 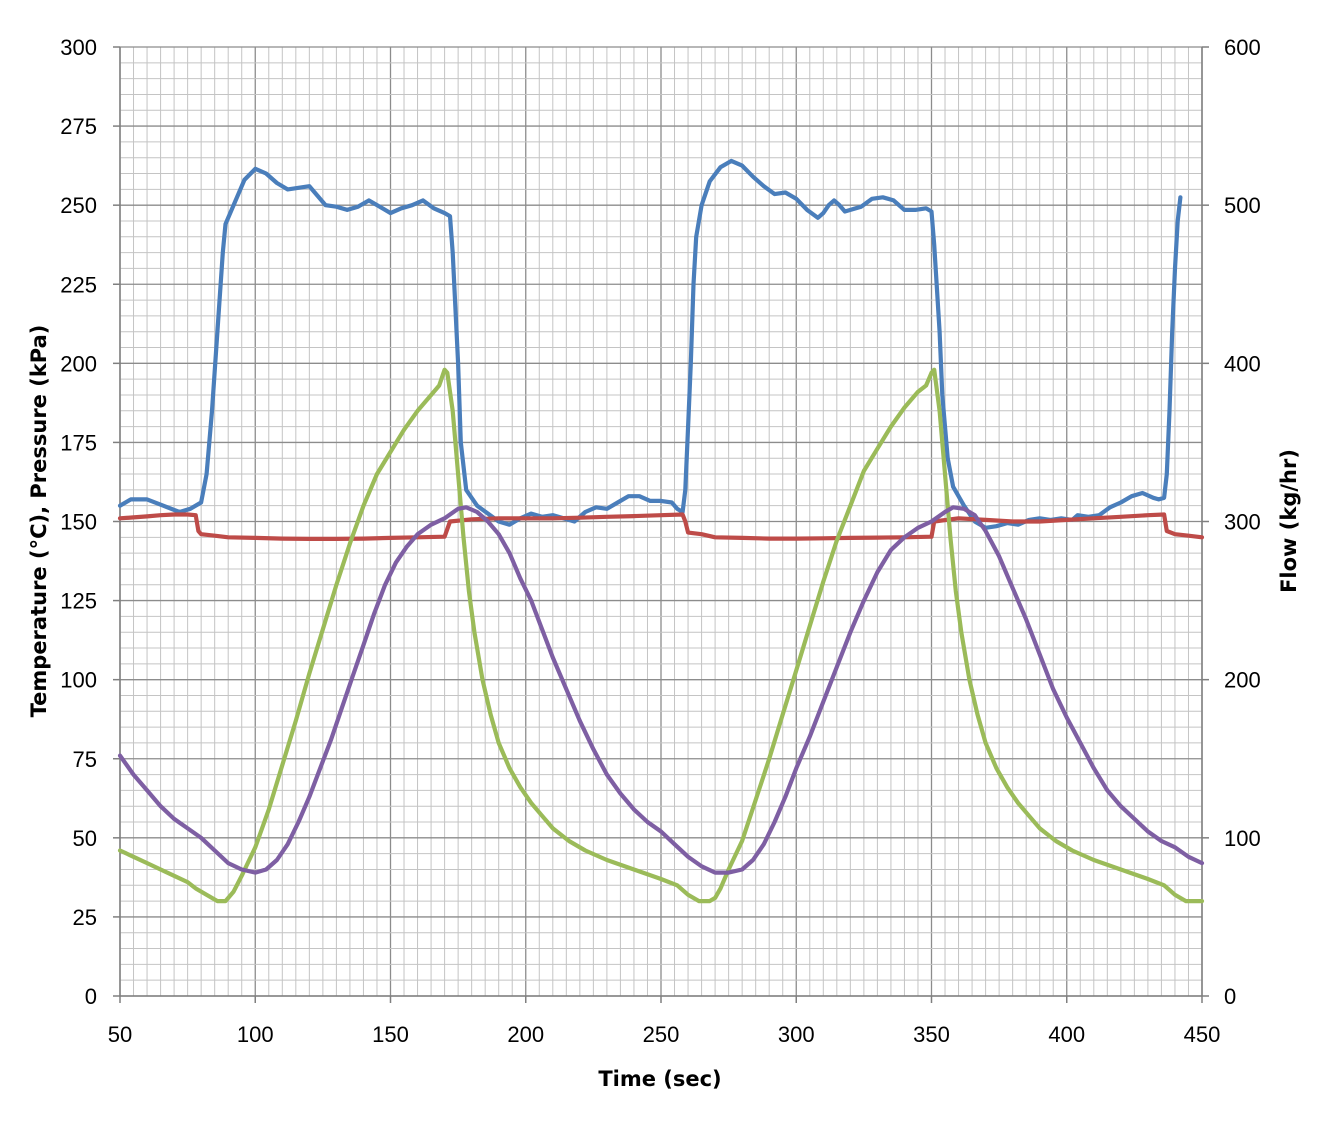 I want to click on y-tick-label: 275, so click(x=78, y=126).